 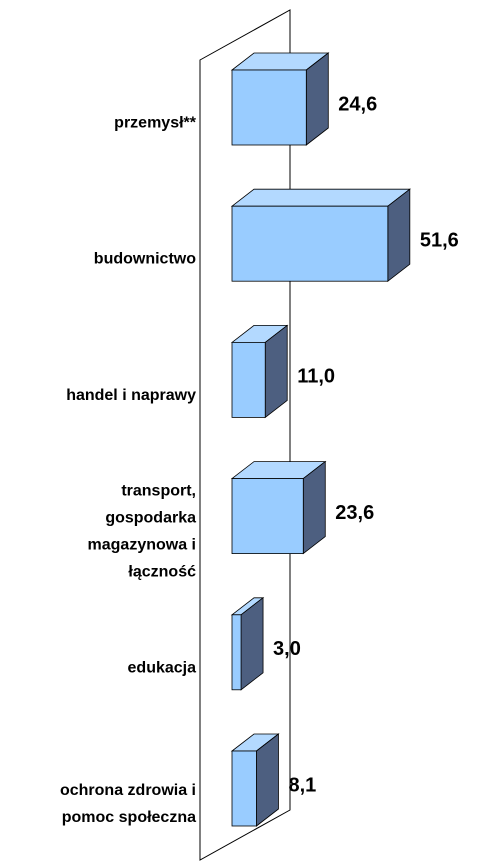 I want to click on category-label: handel i naprawy, so click(x=131, y=395).